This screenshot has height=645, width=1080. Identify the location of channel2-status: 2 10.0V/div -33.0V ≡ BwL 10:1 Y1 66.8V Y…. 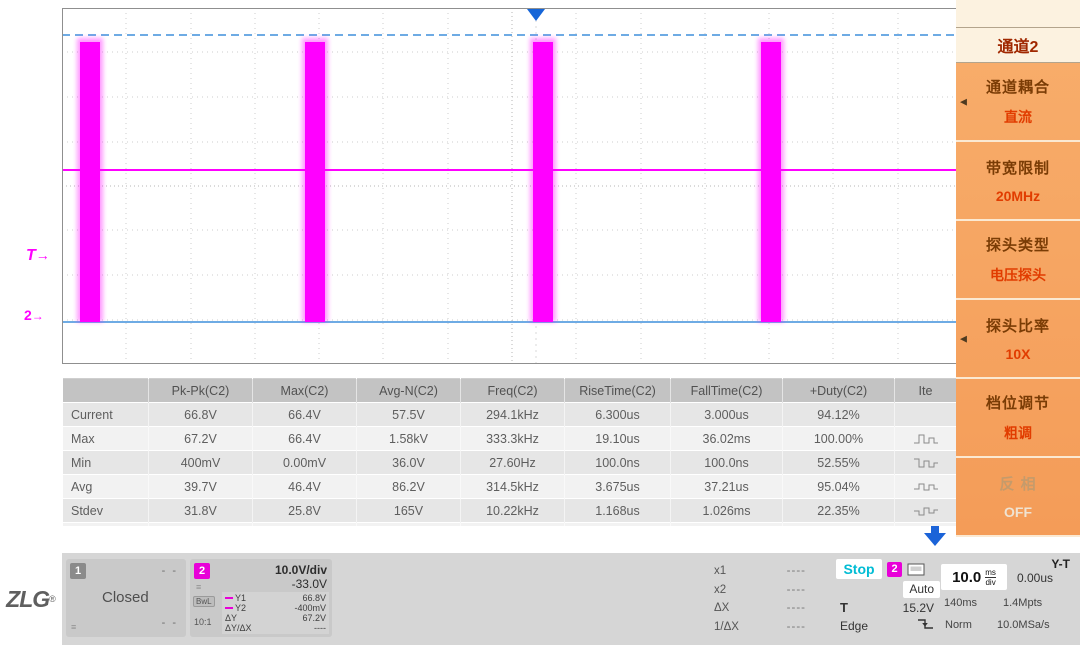
(261, 598).